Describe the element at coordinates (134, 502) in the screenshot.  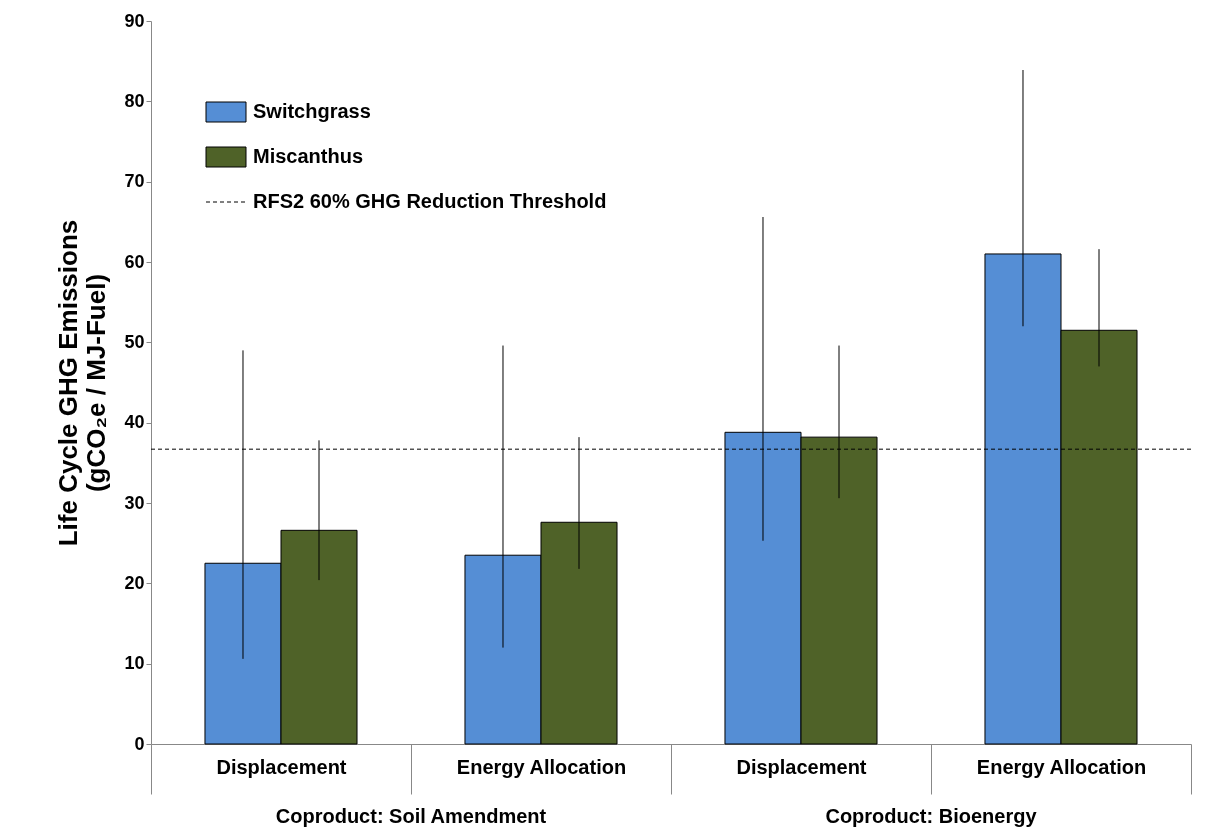
I see `y-tick-label: 30` at that location.